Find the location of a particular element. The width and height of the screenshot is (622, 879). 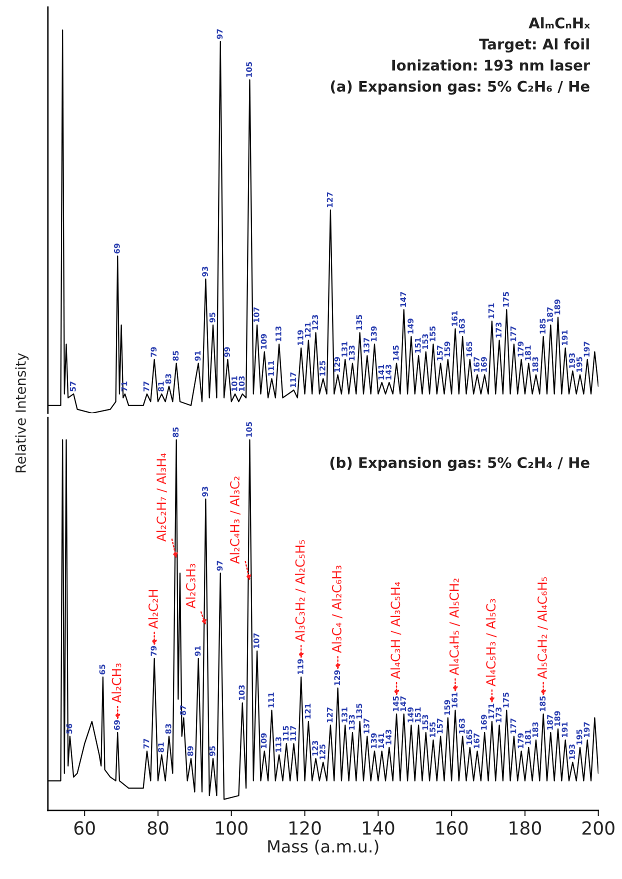

annotation: Al₅C₄H₂ / Al₄C₆H₅ is located at coordinates (542, 628).